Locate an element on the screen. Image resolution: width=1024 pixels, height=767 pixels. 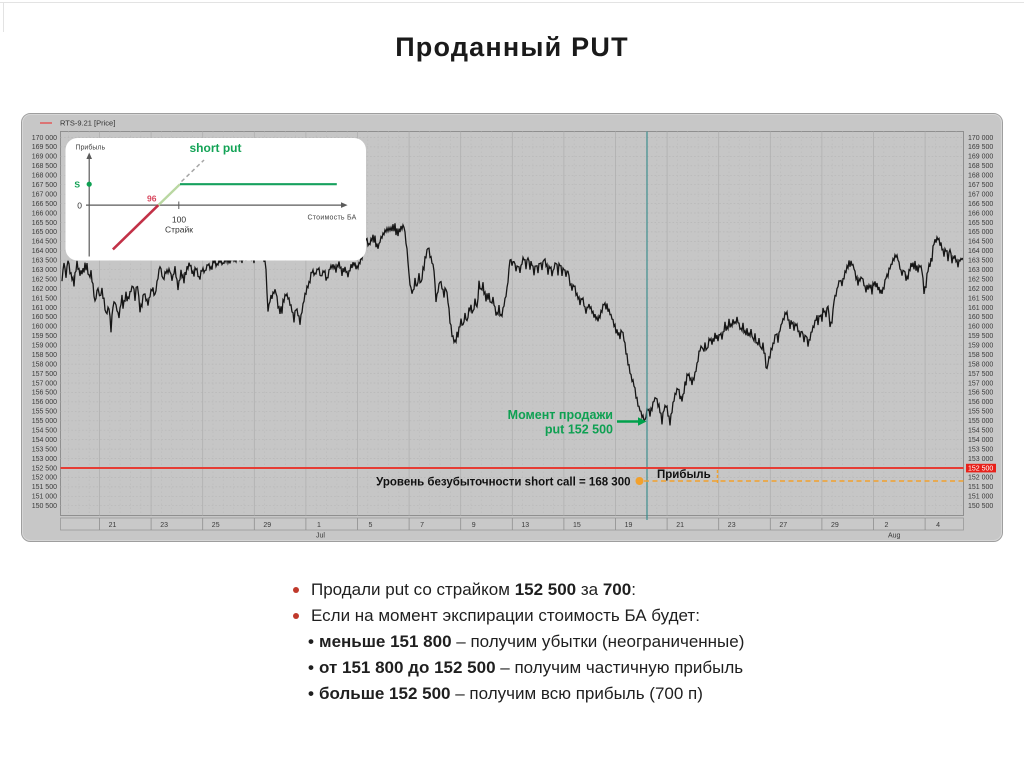
svg-text: 166 000 is located at coordinates (44, 213).